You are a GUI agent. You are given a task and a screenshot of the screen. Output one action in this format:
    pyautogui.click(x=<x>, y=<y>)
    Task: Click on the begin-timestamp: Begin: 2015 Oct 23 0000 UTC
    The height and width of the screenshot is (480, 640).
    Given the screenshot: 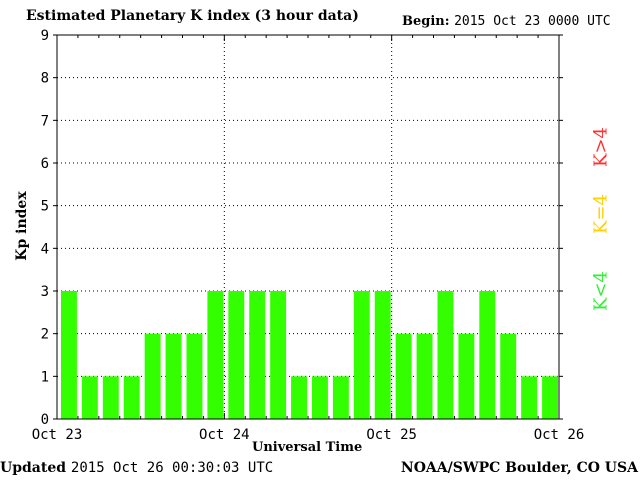 What is the action you would take?
    pyautogui.click(x=506, y=21)
    